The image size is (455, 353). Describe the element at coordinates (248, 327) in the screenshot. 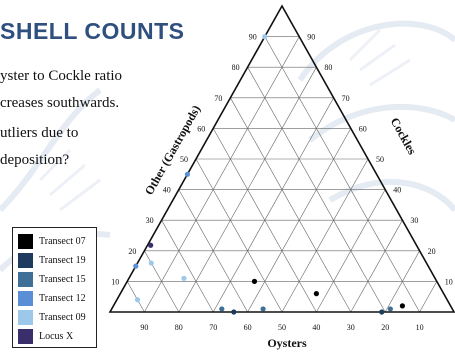

I see `tick-label-oysters: 60` at that location.